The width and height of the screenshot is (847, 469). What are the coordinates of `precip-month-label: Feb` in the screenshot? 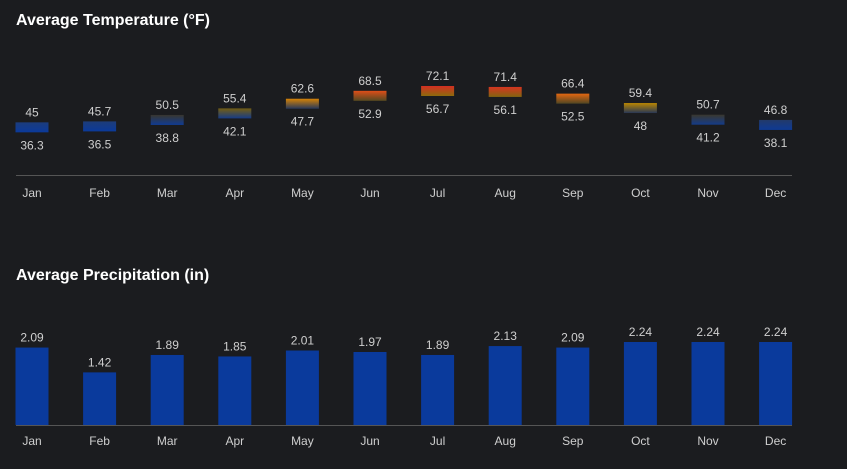 It's located at (99, 441).